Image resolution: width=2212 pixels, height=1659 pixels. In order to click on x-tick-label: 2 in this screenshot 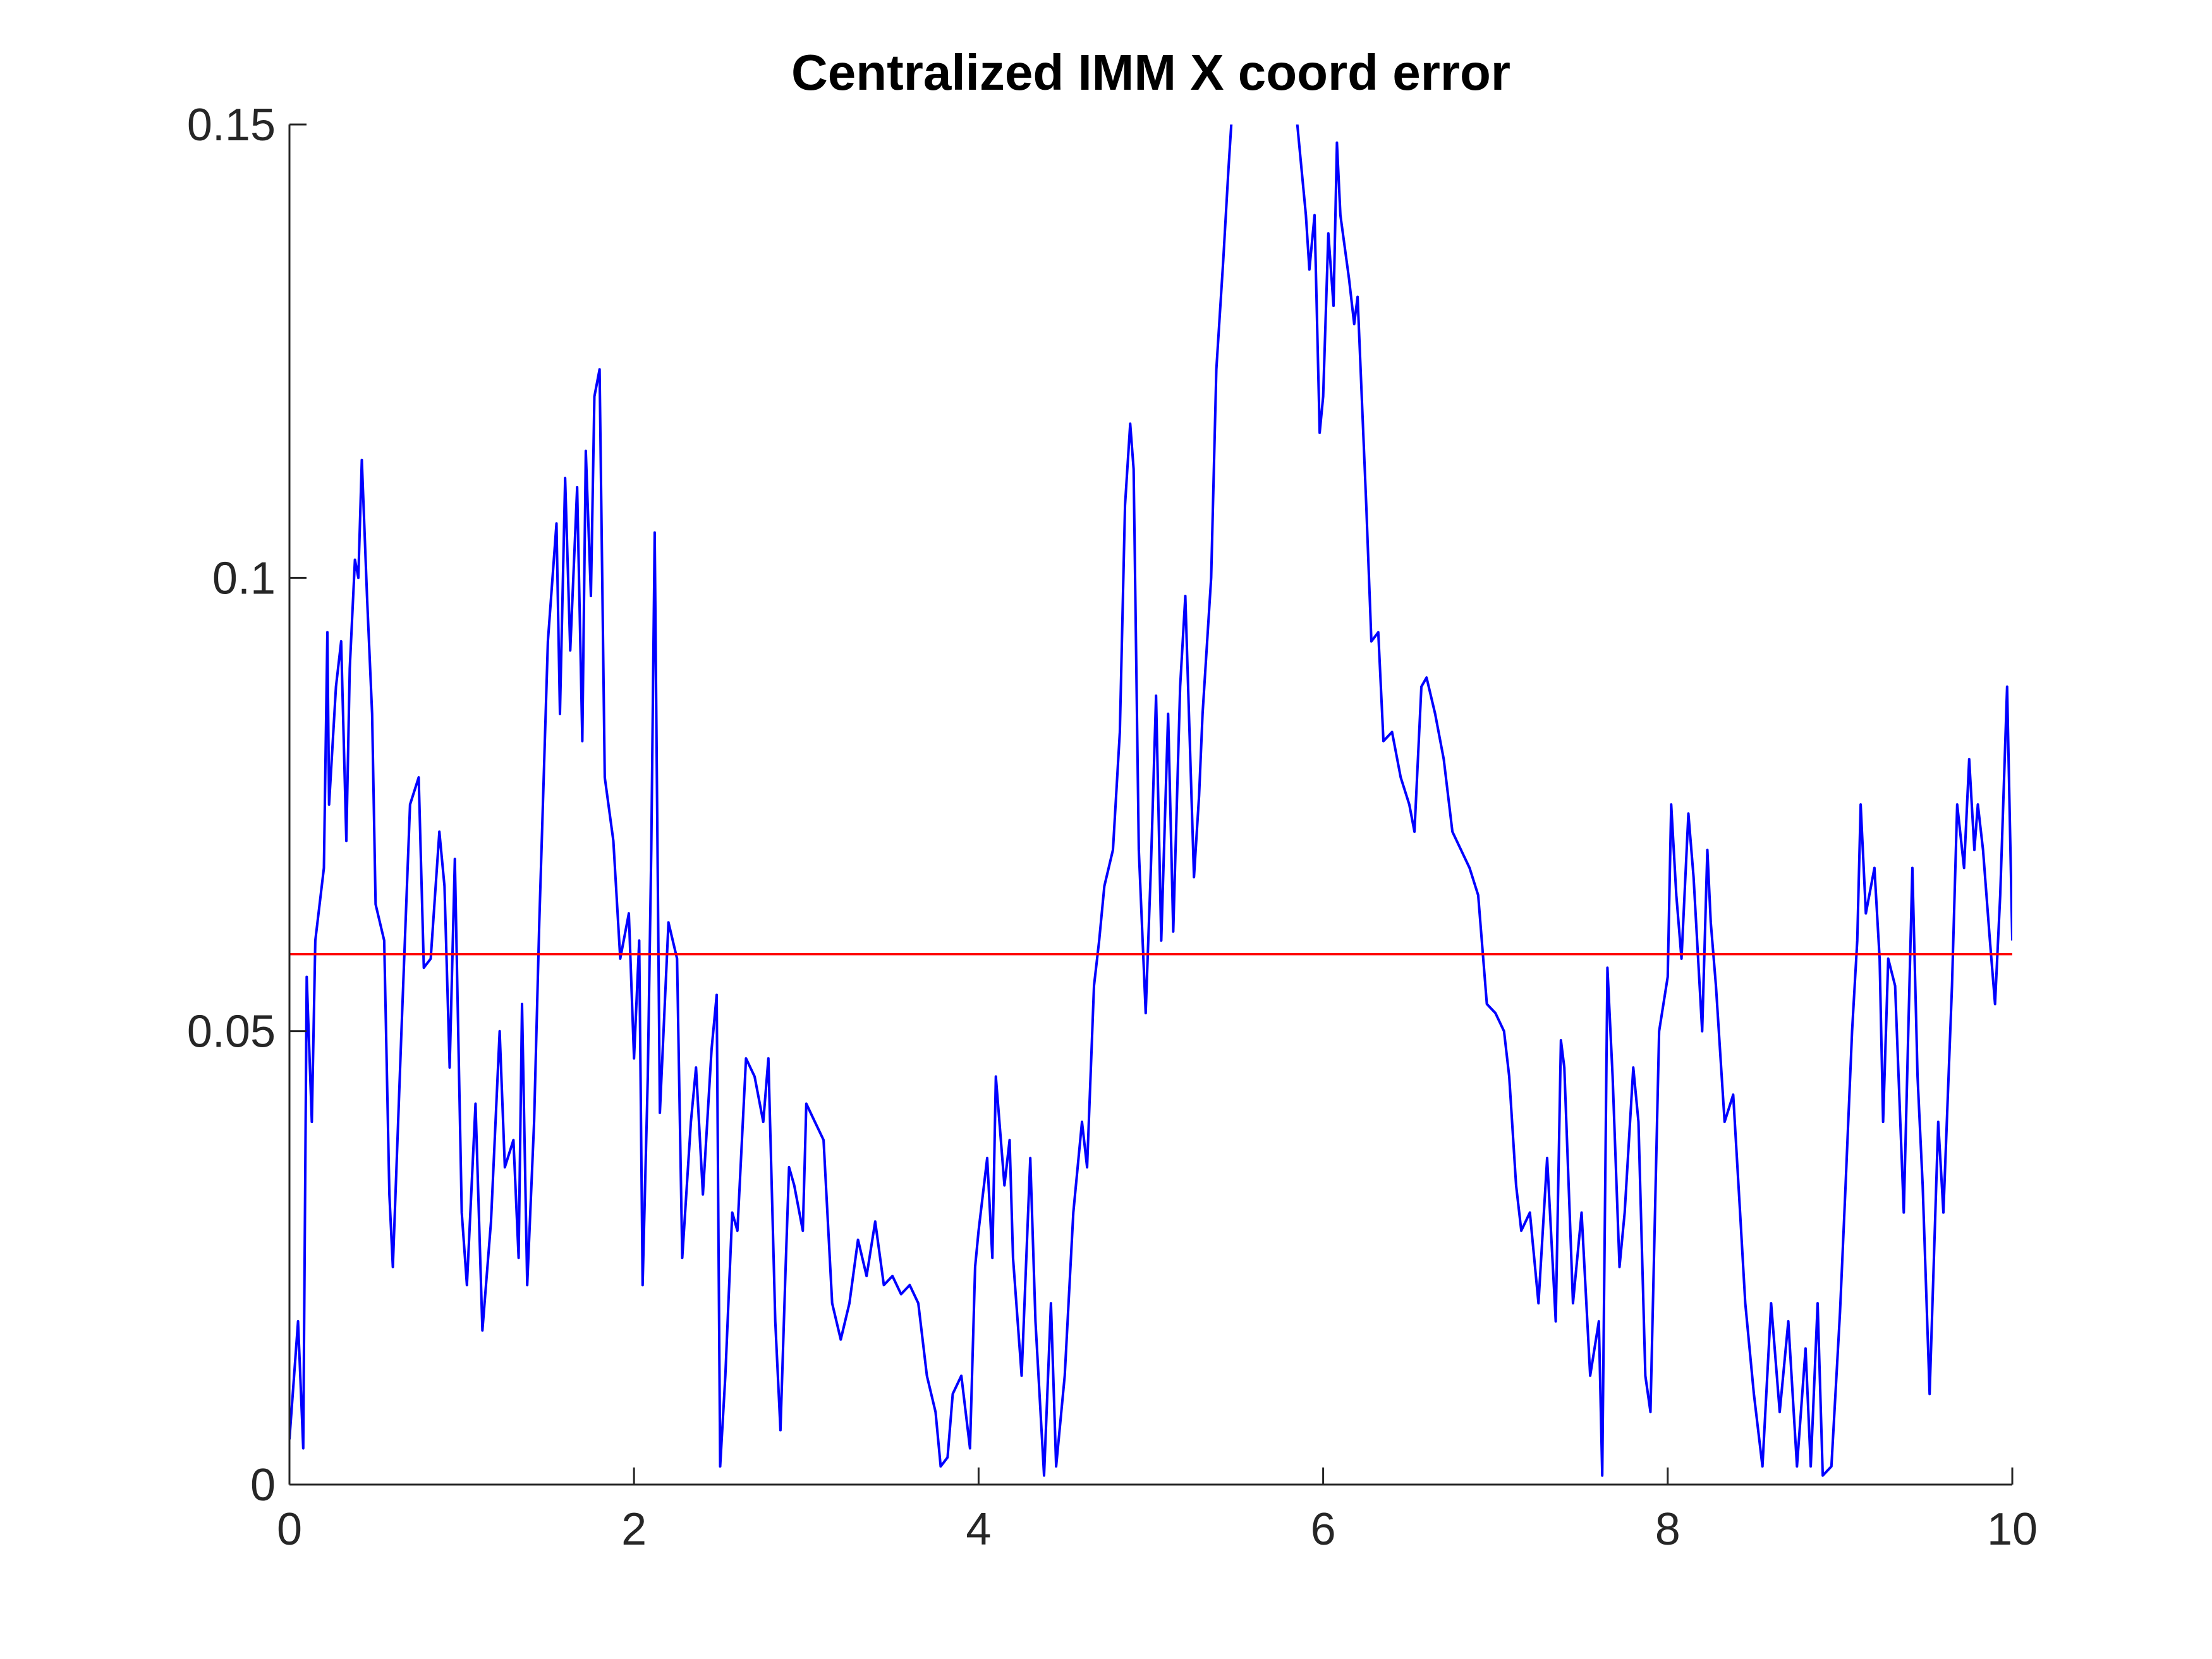, I will do `click(634, 1529)`.